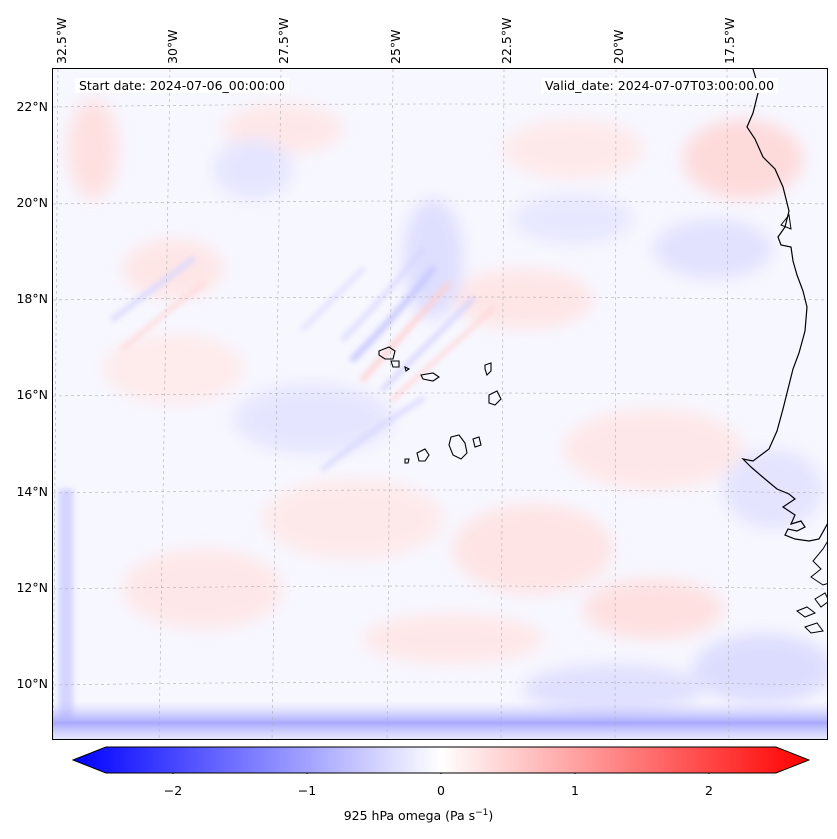 Image resolution: width=837 pixels, height=839 pixels. Describe the element at coordinates (66, 604) in the screenshot. I see `left-boundary-band` at that location.